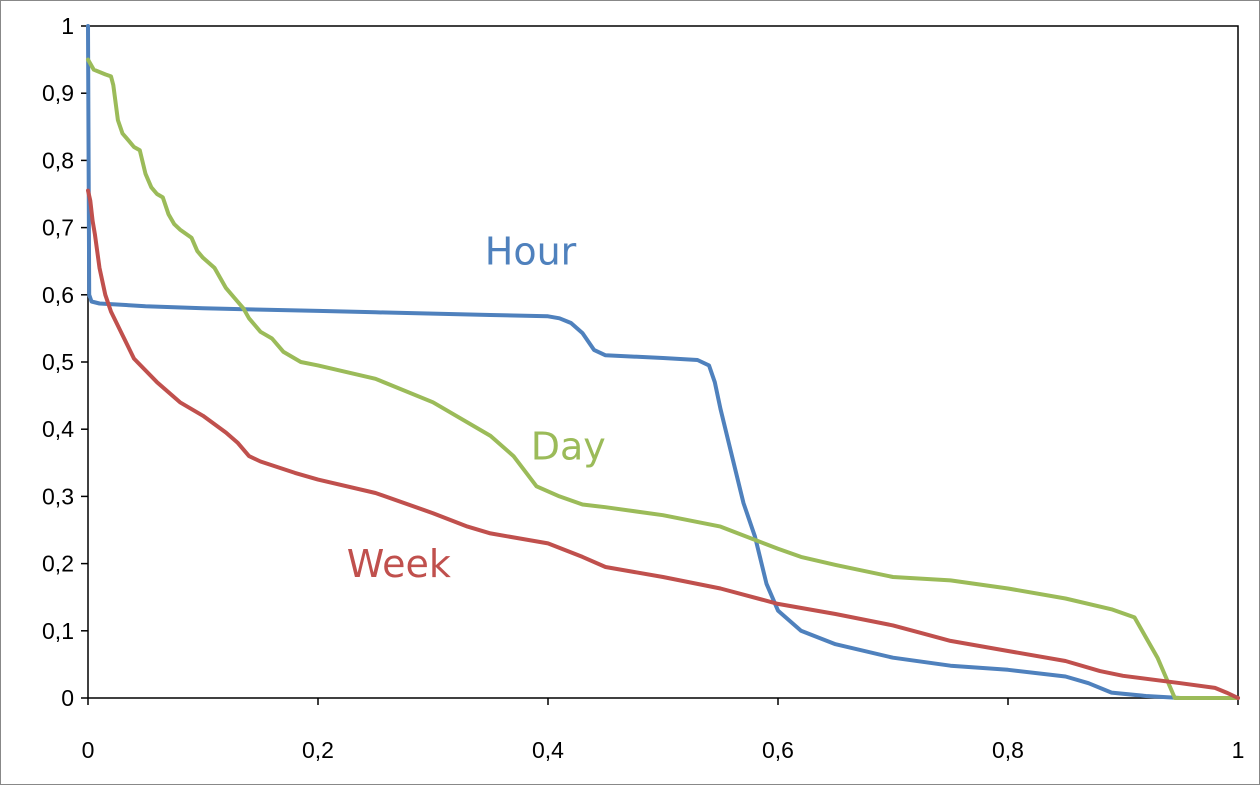 The height and width of the screenshot is (785, 1260). I want to click on y-tick-label: 0,8, so click(58, 160).